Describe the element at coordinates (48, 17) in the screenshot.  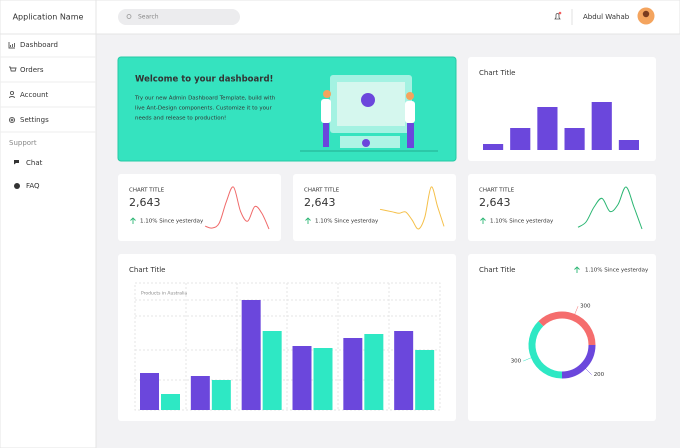
I see `app-name: Application Name` at that location.